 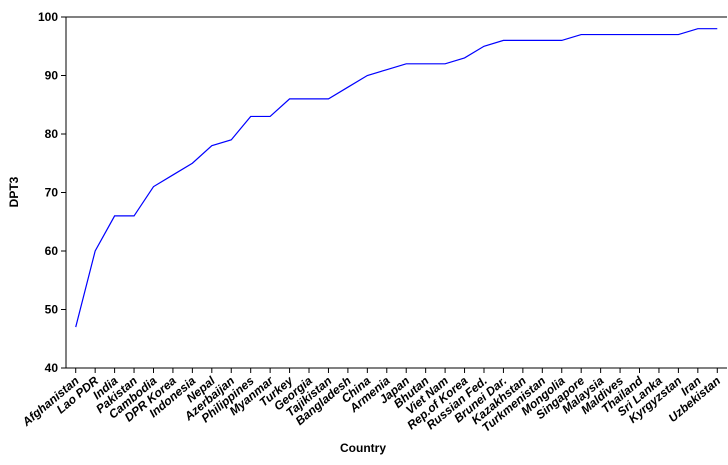 I want to click on y-tick-label: 80, so click(x=52, y=134).